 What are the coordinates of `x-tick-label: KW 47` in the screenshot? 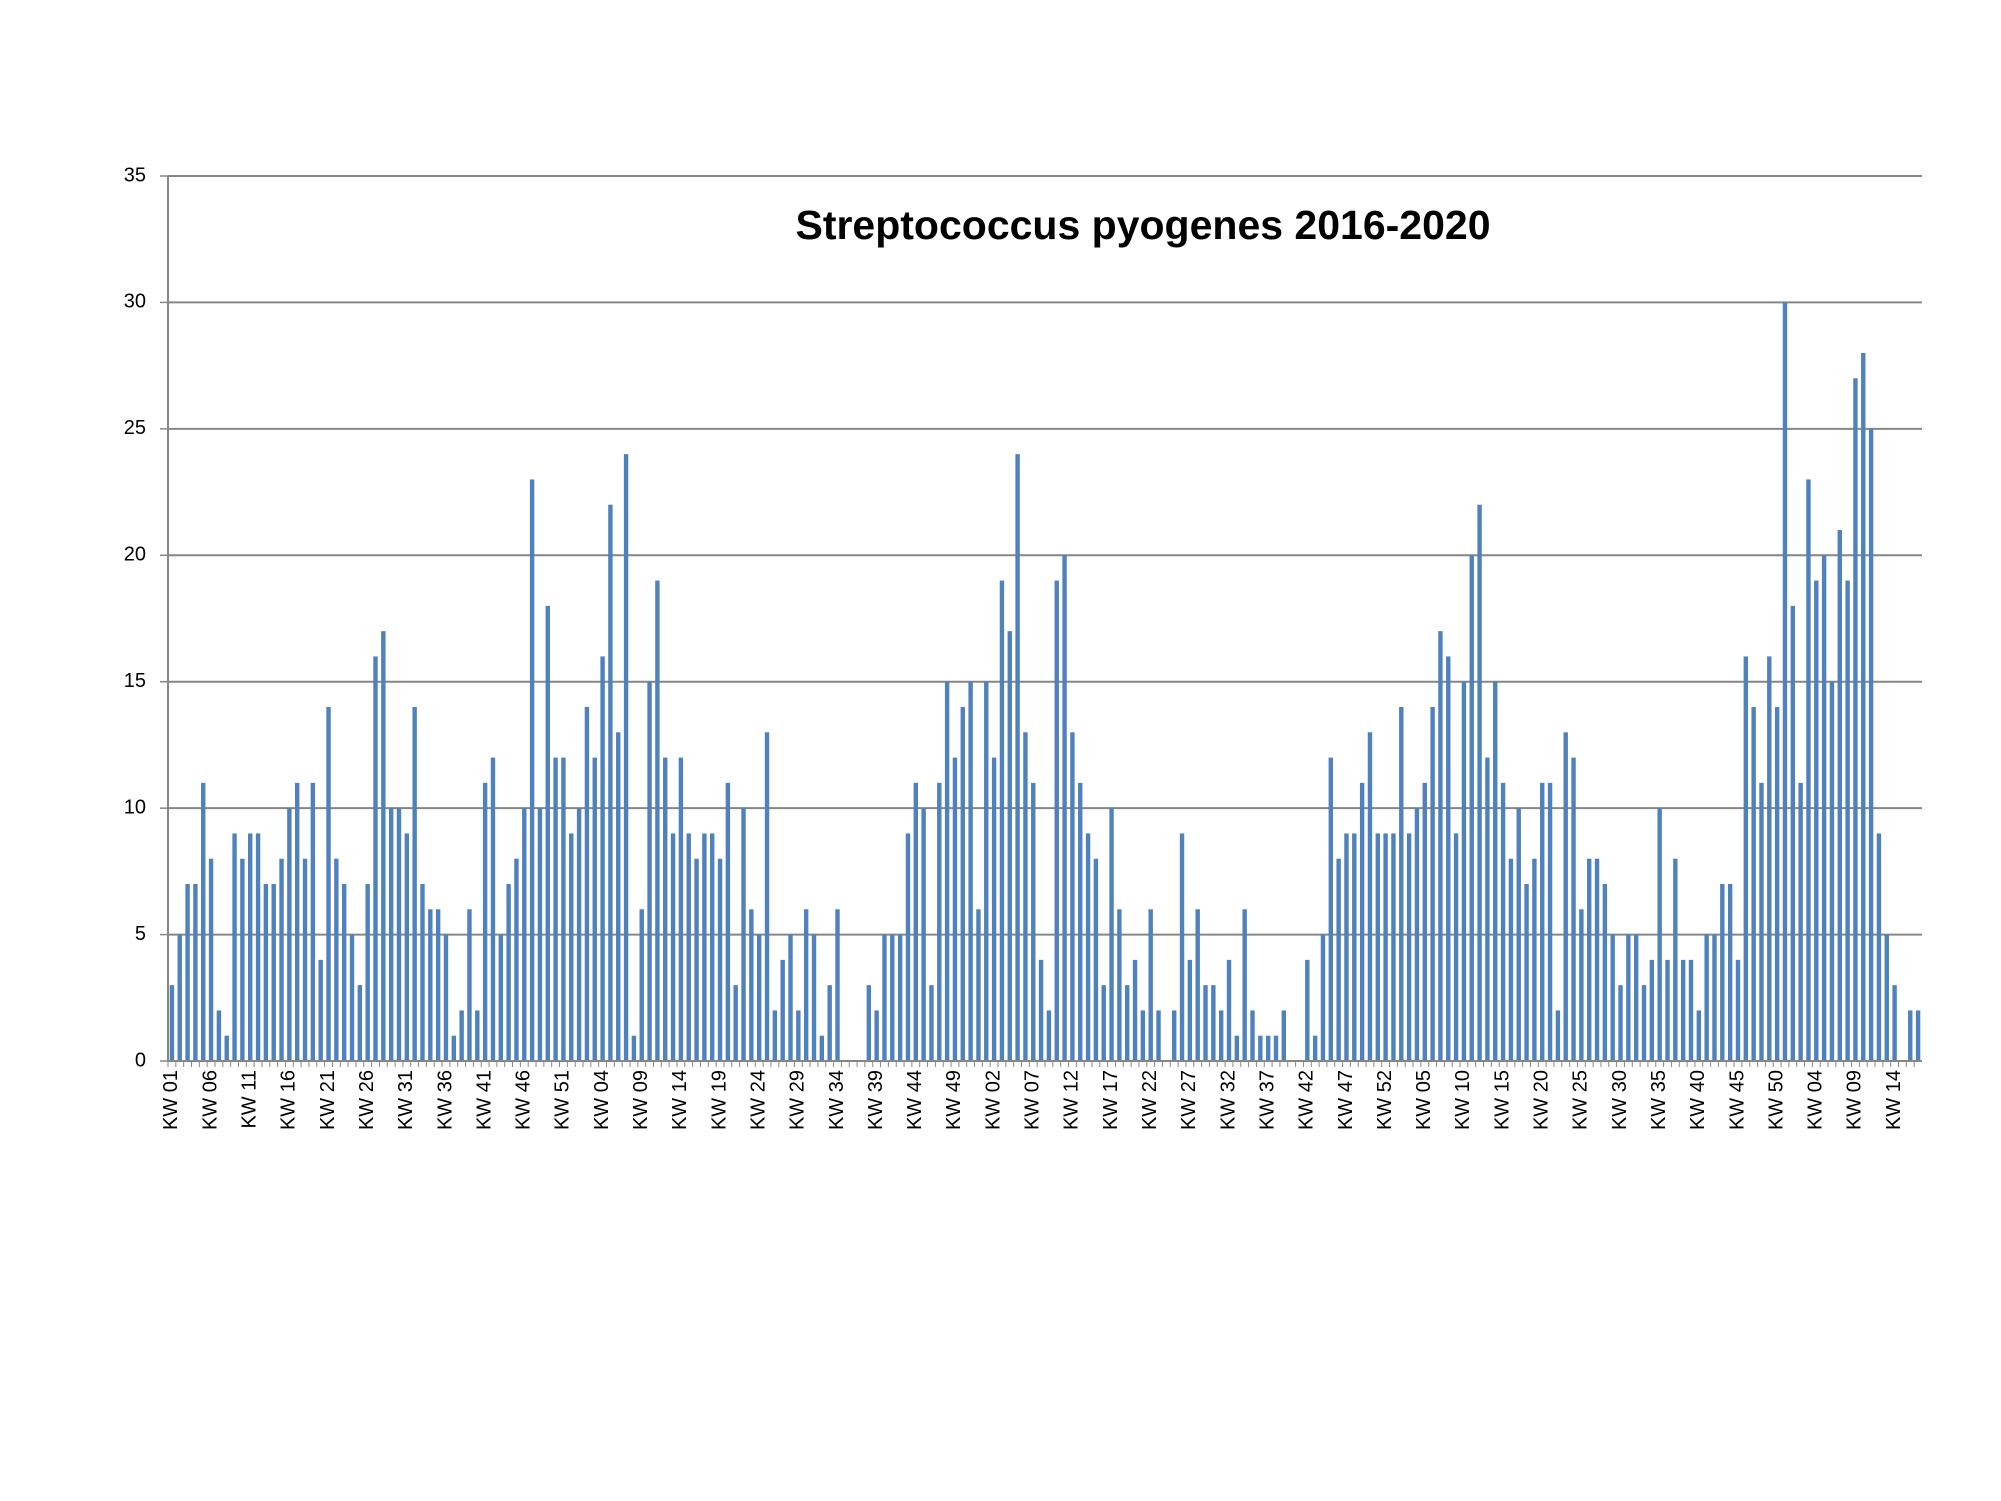 It's located at (1346, 1100).